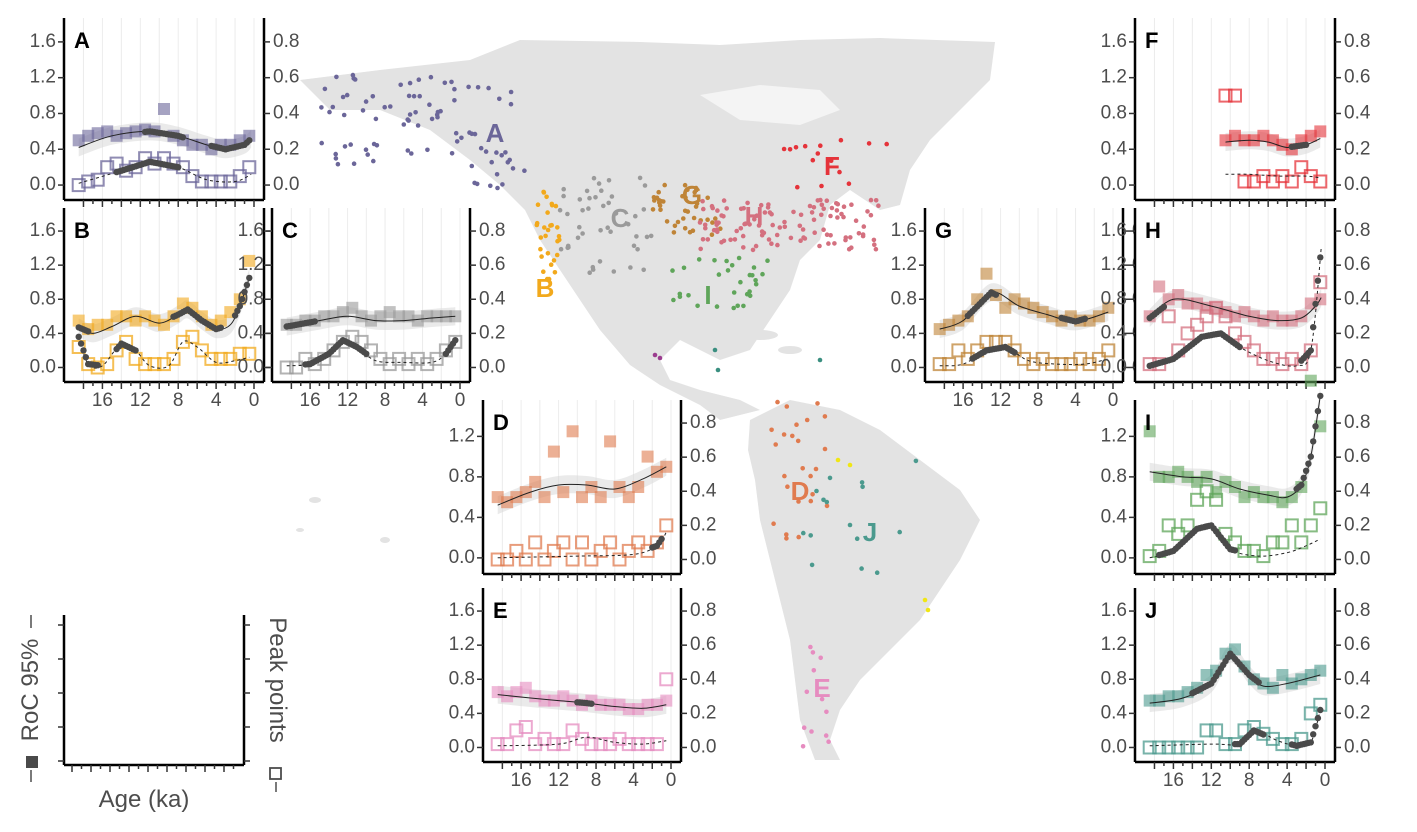 This screenshot has width=1417, height=832. What do you see at coordinates (1038, 400) in the screenshot?
I see `bottom-tick-label: 8` at bounding box center [1038, 400].